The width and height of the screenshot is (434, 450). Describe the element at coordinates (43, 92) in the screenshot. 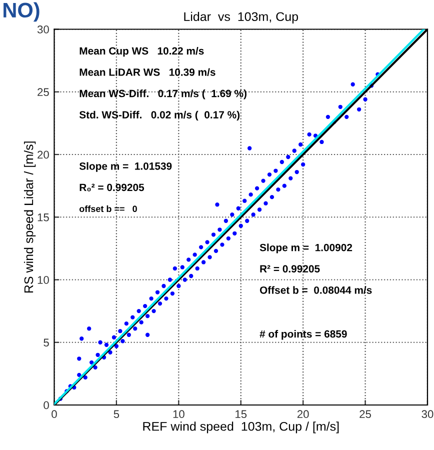

I see `y-tick-label: 25` at that location.